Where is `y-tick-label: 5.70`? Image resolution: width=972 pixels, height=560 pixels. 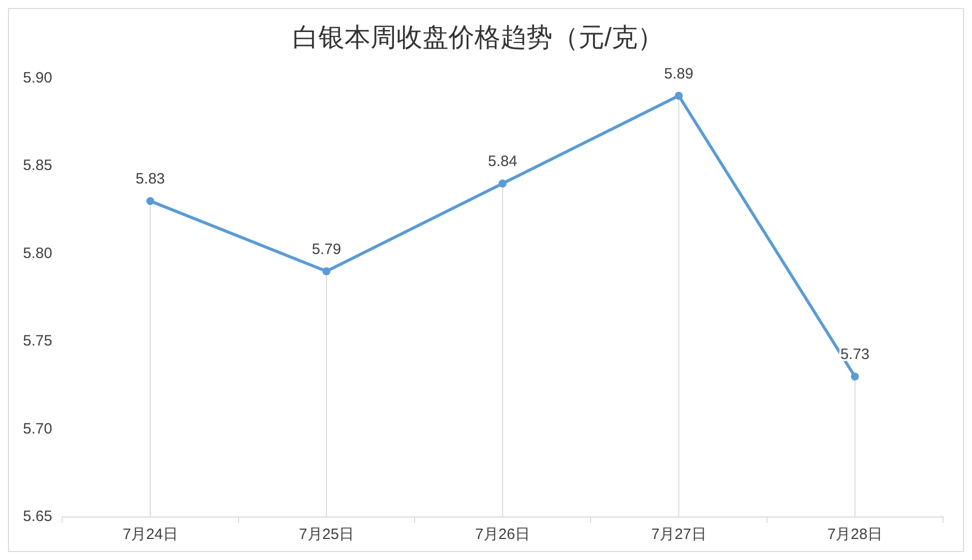
y-tick-label: 5.70 is located at coordinates (37, 429).